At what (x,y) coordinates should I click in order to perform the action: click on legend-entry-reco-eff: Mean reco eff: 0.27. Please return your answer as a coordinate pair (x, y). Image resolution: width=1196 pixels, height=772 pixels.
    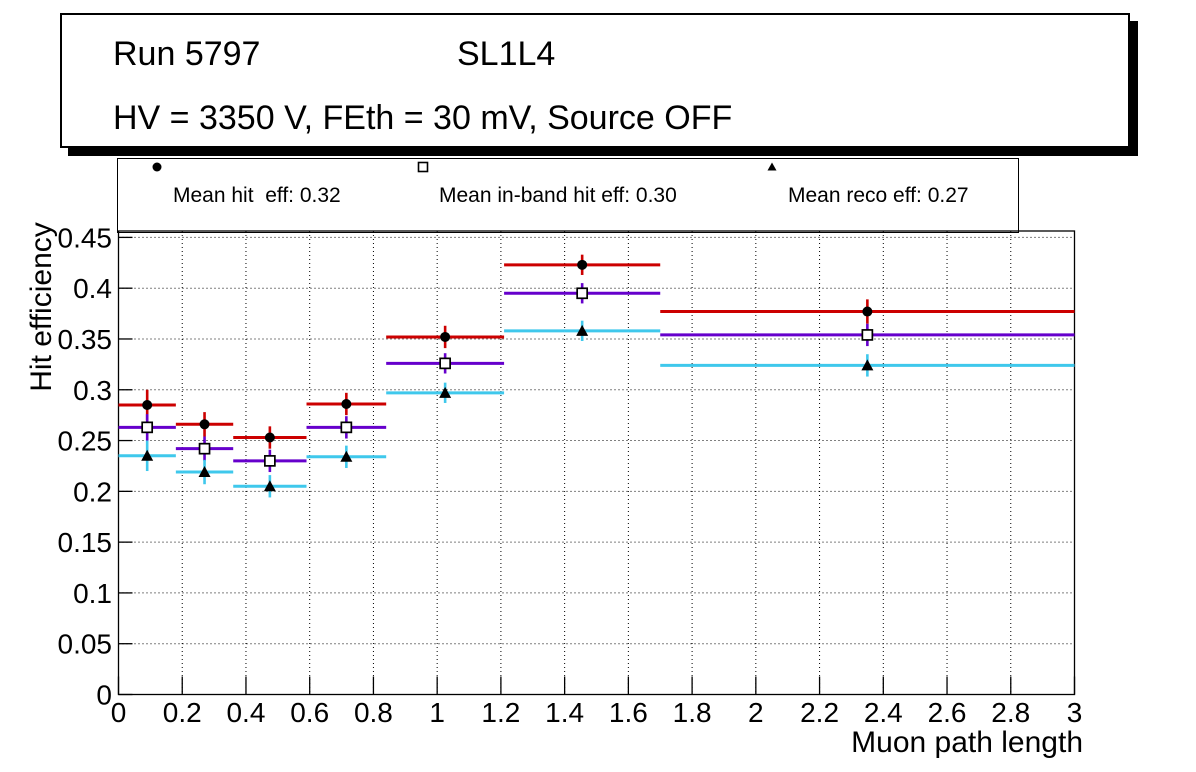
    Looking at the image, I should click on (866, 195).